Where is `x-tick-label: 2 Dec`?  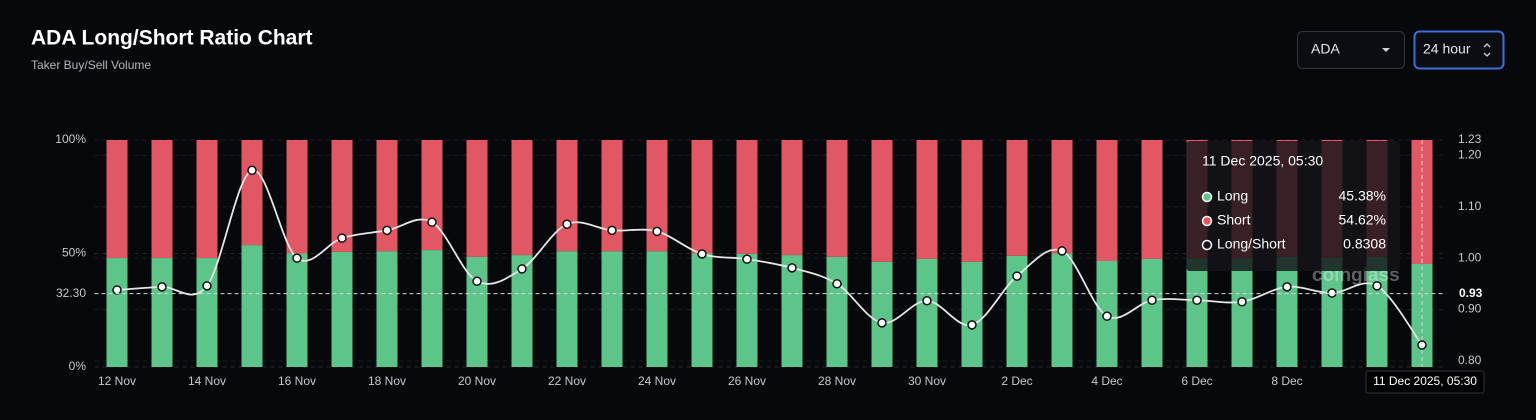 x-tick-label: 2 Dec is located at coordinates (1016, 381).